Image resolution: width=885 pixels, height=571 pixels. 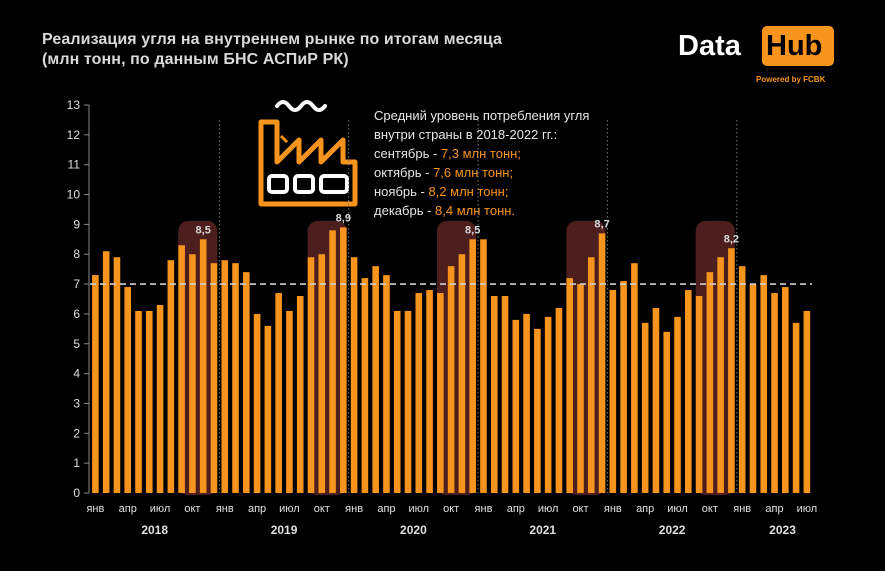 What do you see at coordinates (284, 530) in the screenshot?
I see `year-label: 2019` at bounding box center [284, 530].